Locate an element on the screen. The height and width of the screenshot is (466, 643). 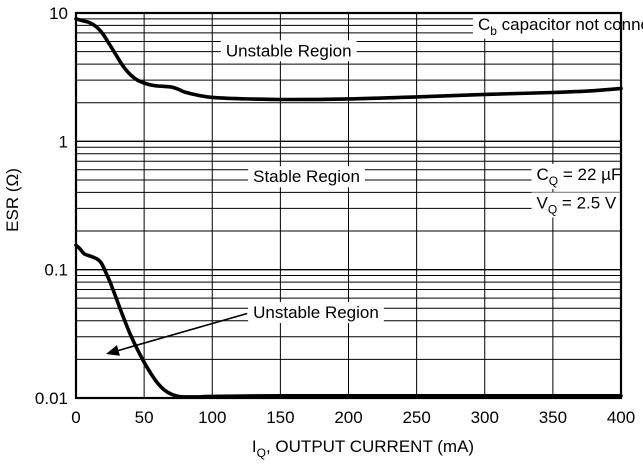
annotation-cq-value-background is located at coordinates (579, 176).